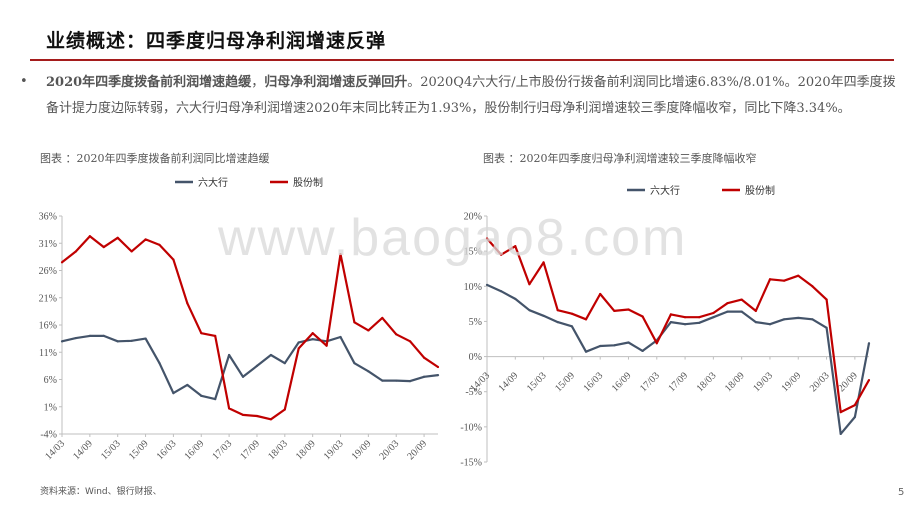 The height and width of the screenshot is (519, 920). What do you see at coordinates (149, 82) in the screenshot?
I see `summary-highlight-1: 2020年四季度拨备前利润增速趋缓` at bounding box center [149, 82].